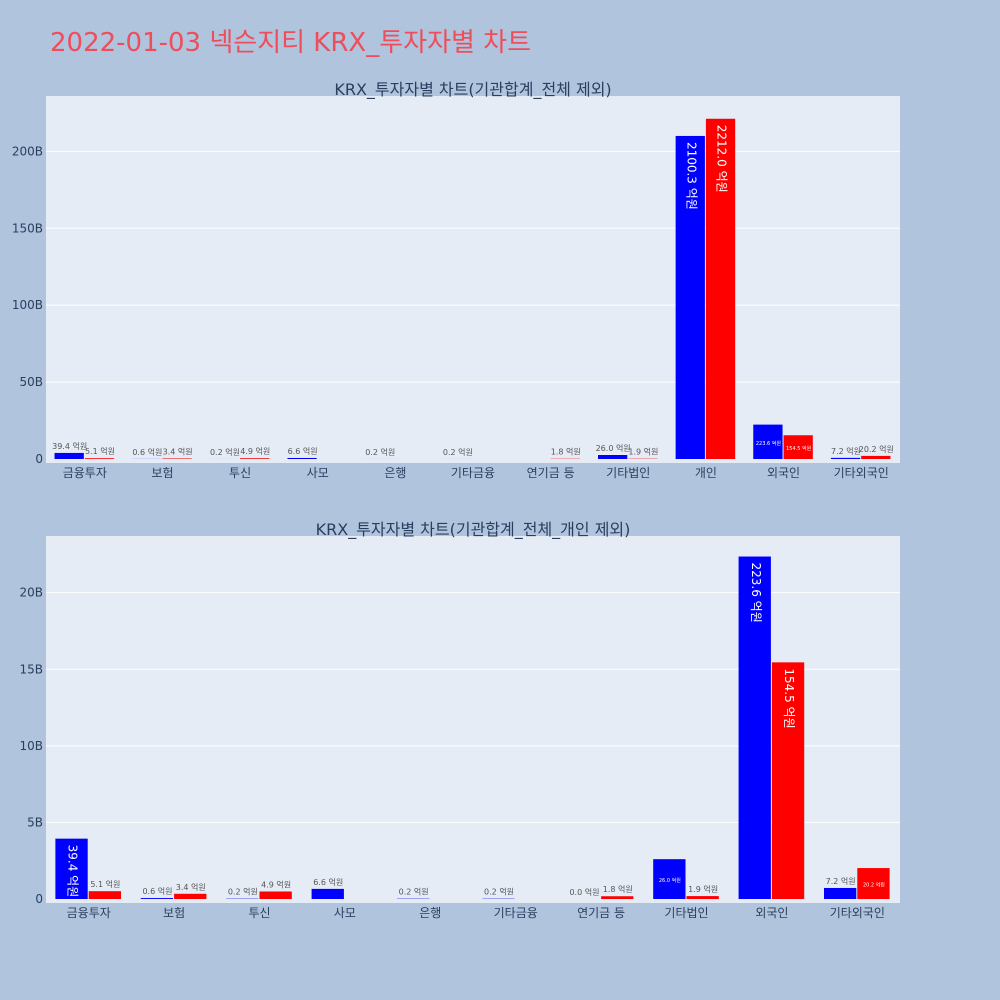 The height and width of the screenshot is (1000, 1000). I want to click on chart-title-2: KRX_투자자별 차트(기관합계_전체_개인 제외), so click(473, 530).